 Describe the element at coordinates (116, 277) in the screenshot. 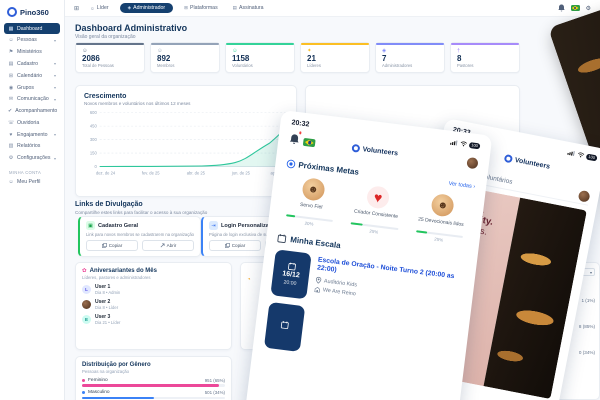

I see `birthdays-subtitle: Líderes, pastores e administradores` at that location.